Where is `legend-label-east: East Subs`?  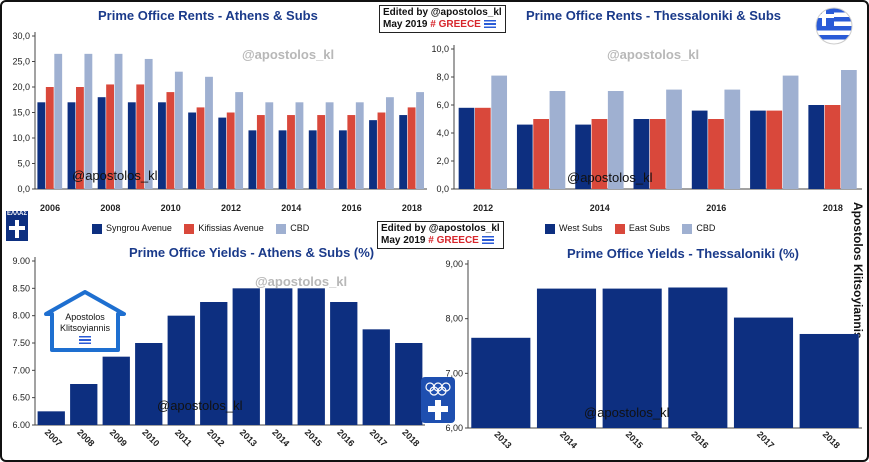
legend-label-east: East Subs is located at coordinates (649, 228).